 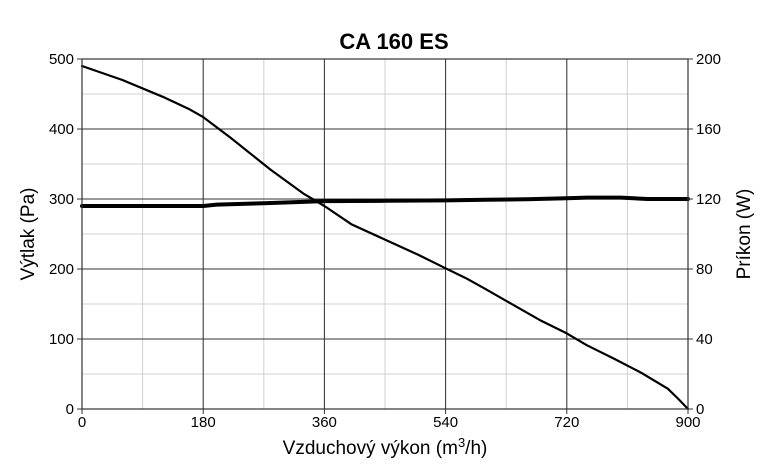 What do you see at coordinates (385, 201) in the screenshot?
I see `power-curve-line` at bounding box center [385, 201].